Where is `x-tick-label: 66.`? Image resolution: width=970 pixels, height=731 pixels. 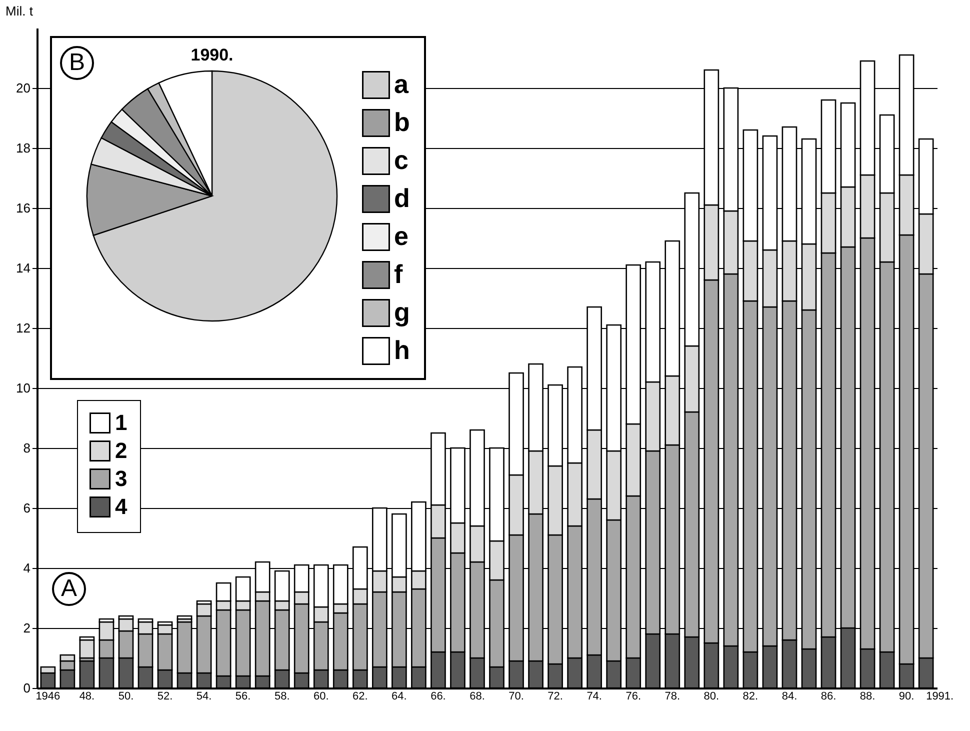 x-tick-label: 66. is located at coordinates (438, 696).